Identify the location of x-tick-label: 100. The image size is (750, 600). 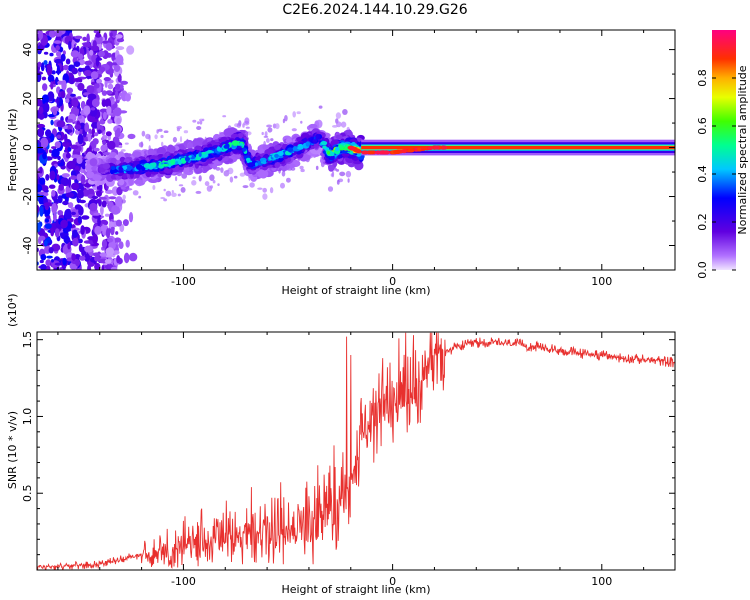
(601, 581).